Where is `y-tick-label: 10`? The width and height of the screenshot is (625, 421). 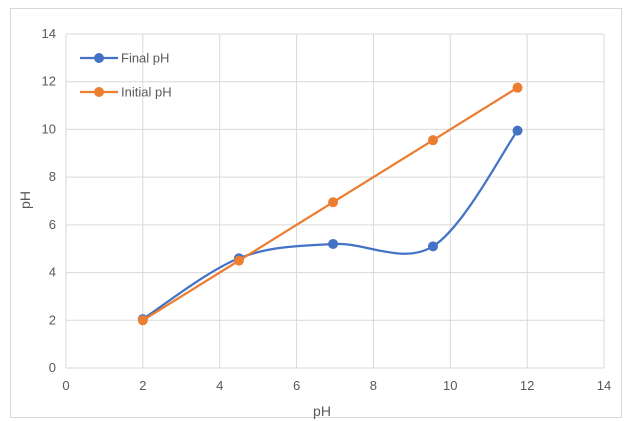
y-tick-label: 10 is located at coordinates (49, 128).